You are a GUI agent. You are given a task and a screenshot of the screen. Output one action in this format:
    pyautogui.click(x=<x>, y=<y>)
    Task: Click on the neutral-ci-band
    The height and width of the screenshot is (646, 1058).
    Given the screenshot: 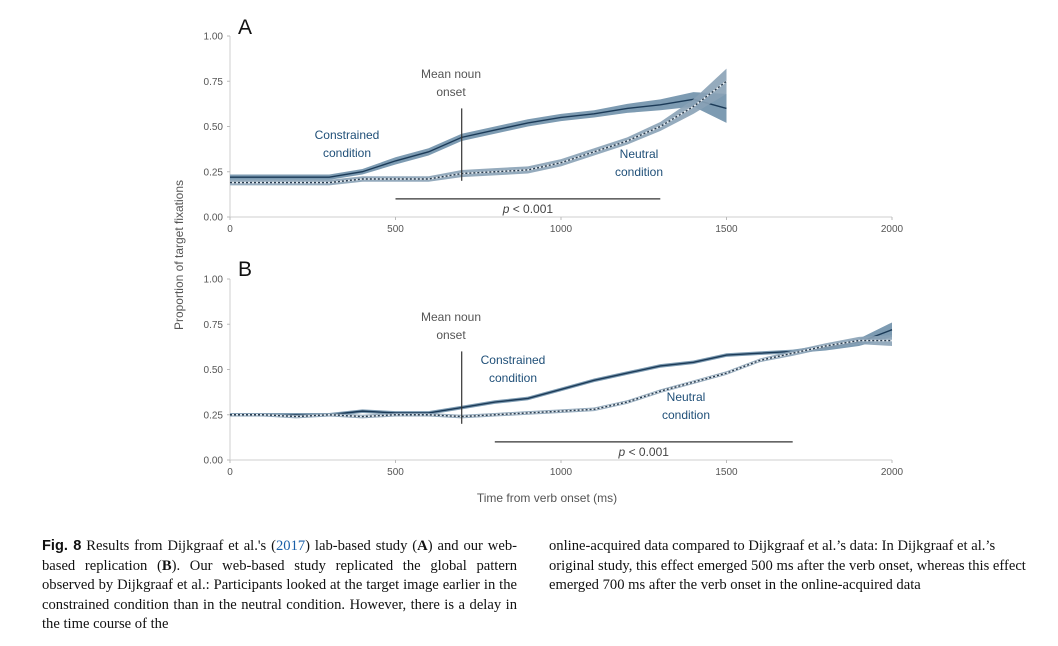 What is the action you would take?
    pyautogui.click(x=561, y=377)
    